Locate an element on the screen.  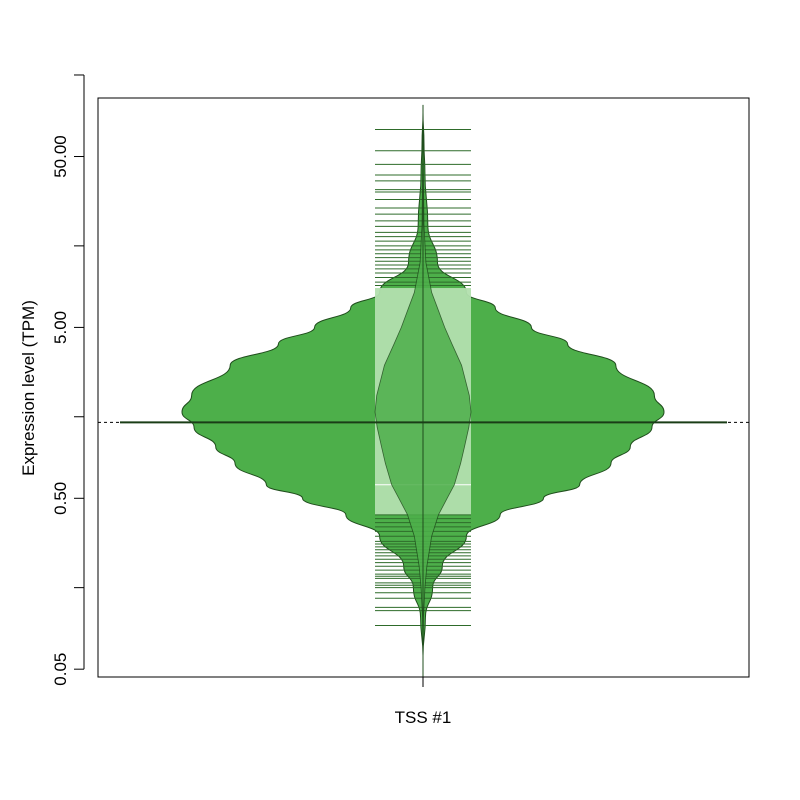
y-tick-label: 5.00 is located at coordinates (60, 327).